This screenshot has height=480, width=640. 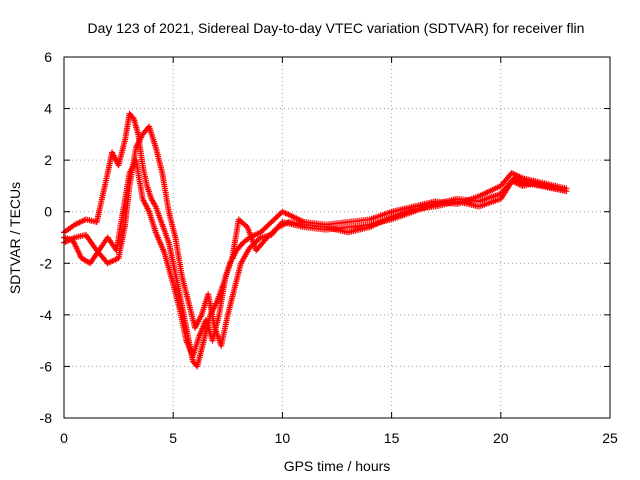 What do you see at coordinates (46, 263) in the screenshot?
I see `y-tick-label: -2` at bounding box center [46, 263].